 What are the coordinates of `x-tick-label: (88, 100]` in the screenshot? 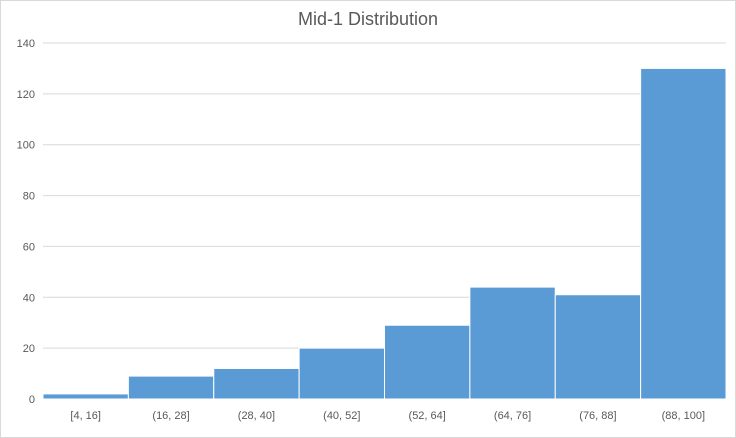 It's located at (683, 416).